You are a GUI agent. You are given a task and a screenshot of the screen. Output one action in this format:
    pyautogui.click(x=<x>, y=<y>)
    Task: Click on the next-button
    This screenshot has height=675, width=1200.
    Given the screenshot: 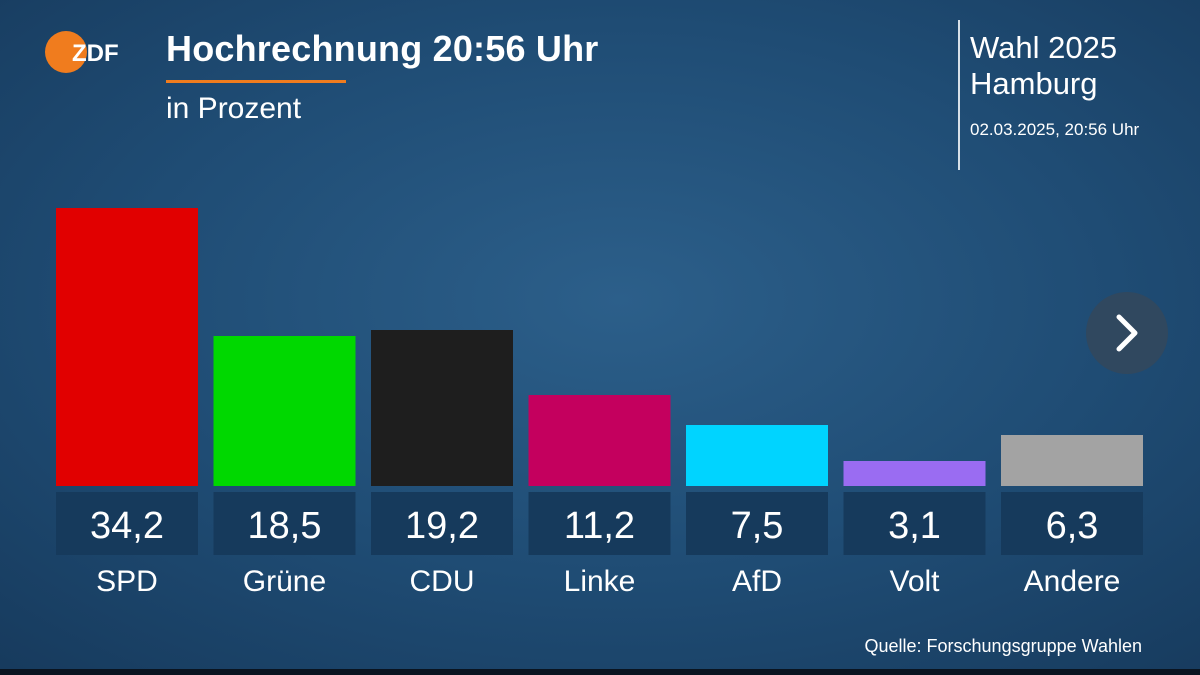 What is the action you would take?
    pyautogui.click(x=1127, y=333)
    